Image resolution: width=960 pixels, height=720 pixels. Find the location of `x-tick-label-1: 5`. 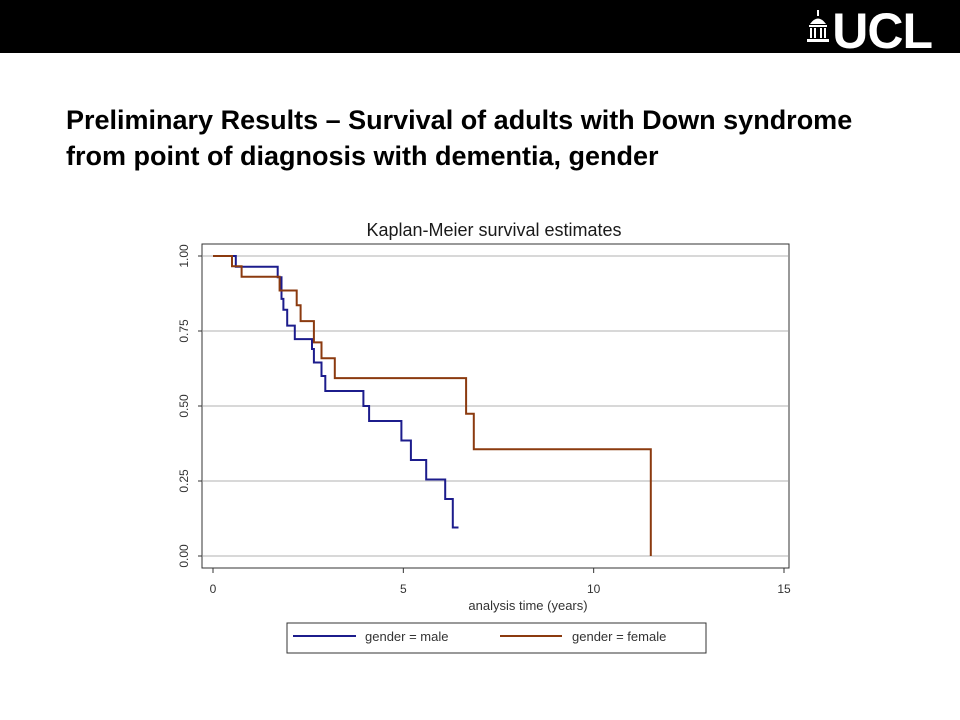

x-tick-label-1: 5 is located at coordinates (403, 589).